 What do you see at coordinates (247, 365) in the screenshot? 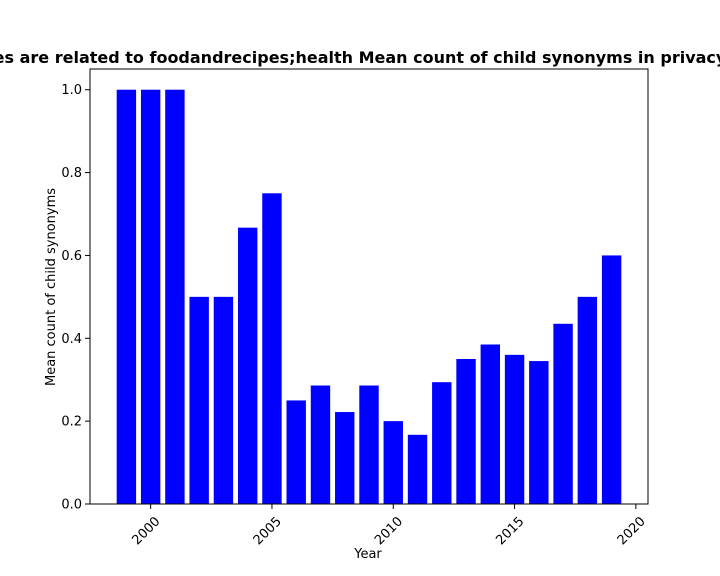
I see `bar-2004` at bounding box center [247, 365].